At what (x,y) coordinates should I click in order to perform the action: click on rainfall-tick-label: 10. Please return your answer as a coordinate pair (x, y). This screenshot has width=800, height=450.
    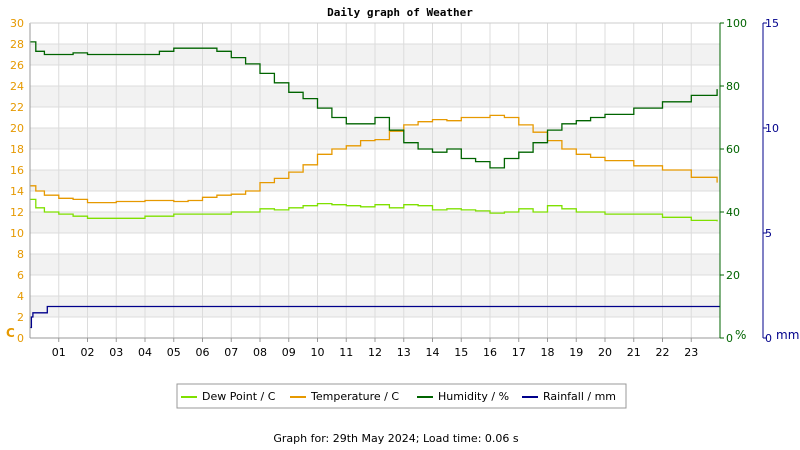
    Looking at the image, I should click on (772, 128).